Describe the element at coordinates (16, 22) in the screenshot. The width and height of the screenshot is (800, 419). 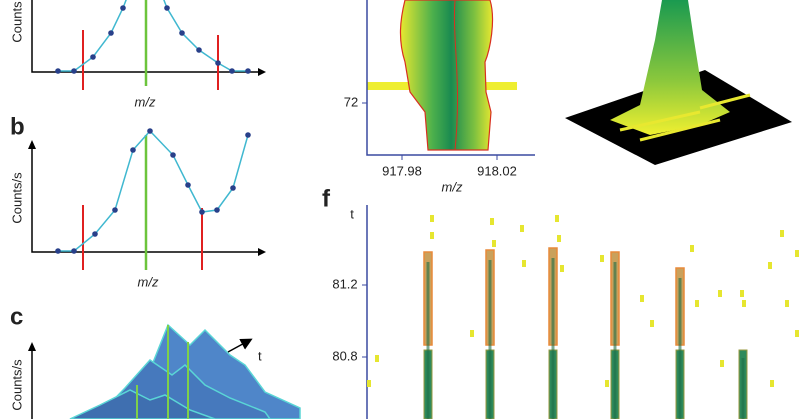
I see `y-label: Counts` at that location.